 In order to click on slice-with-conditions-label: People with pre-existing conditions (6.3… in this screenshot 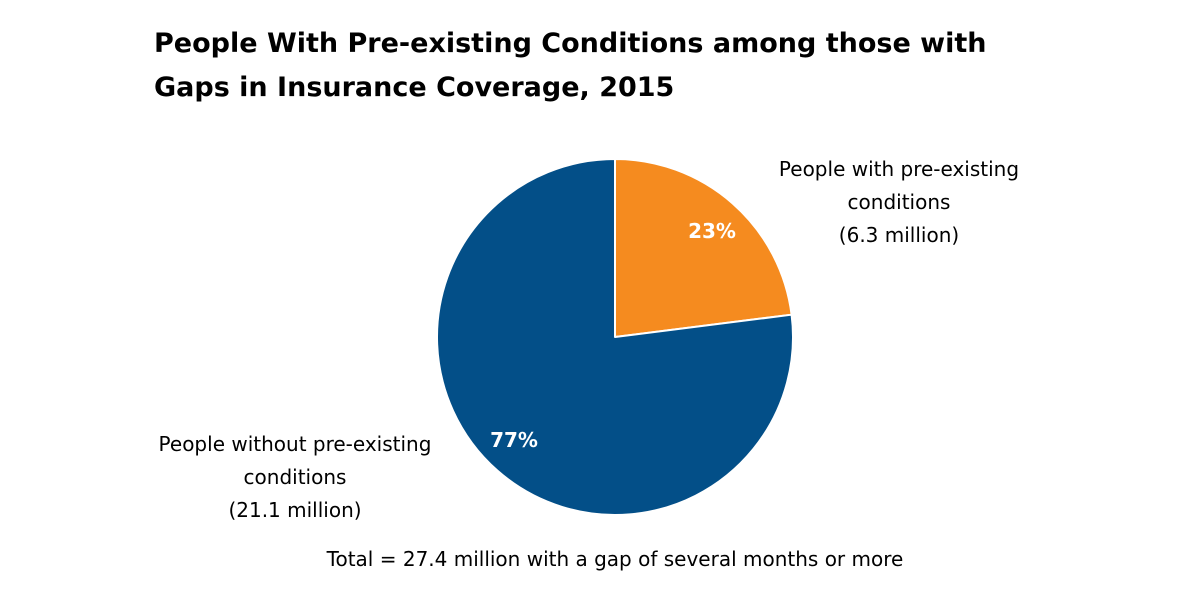, I will do `click(899, 202)`.